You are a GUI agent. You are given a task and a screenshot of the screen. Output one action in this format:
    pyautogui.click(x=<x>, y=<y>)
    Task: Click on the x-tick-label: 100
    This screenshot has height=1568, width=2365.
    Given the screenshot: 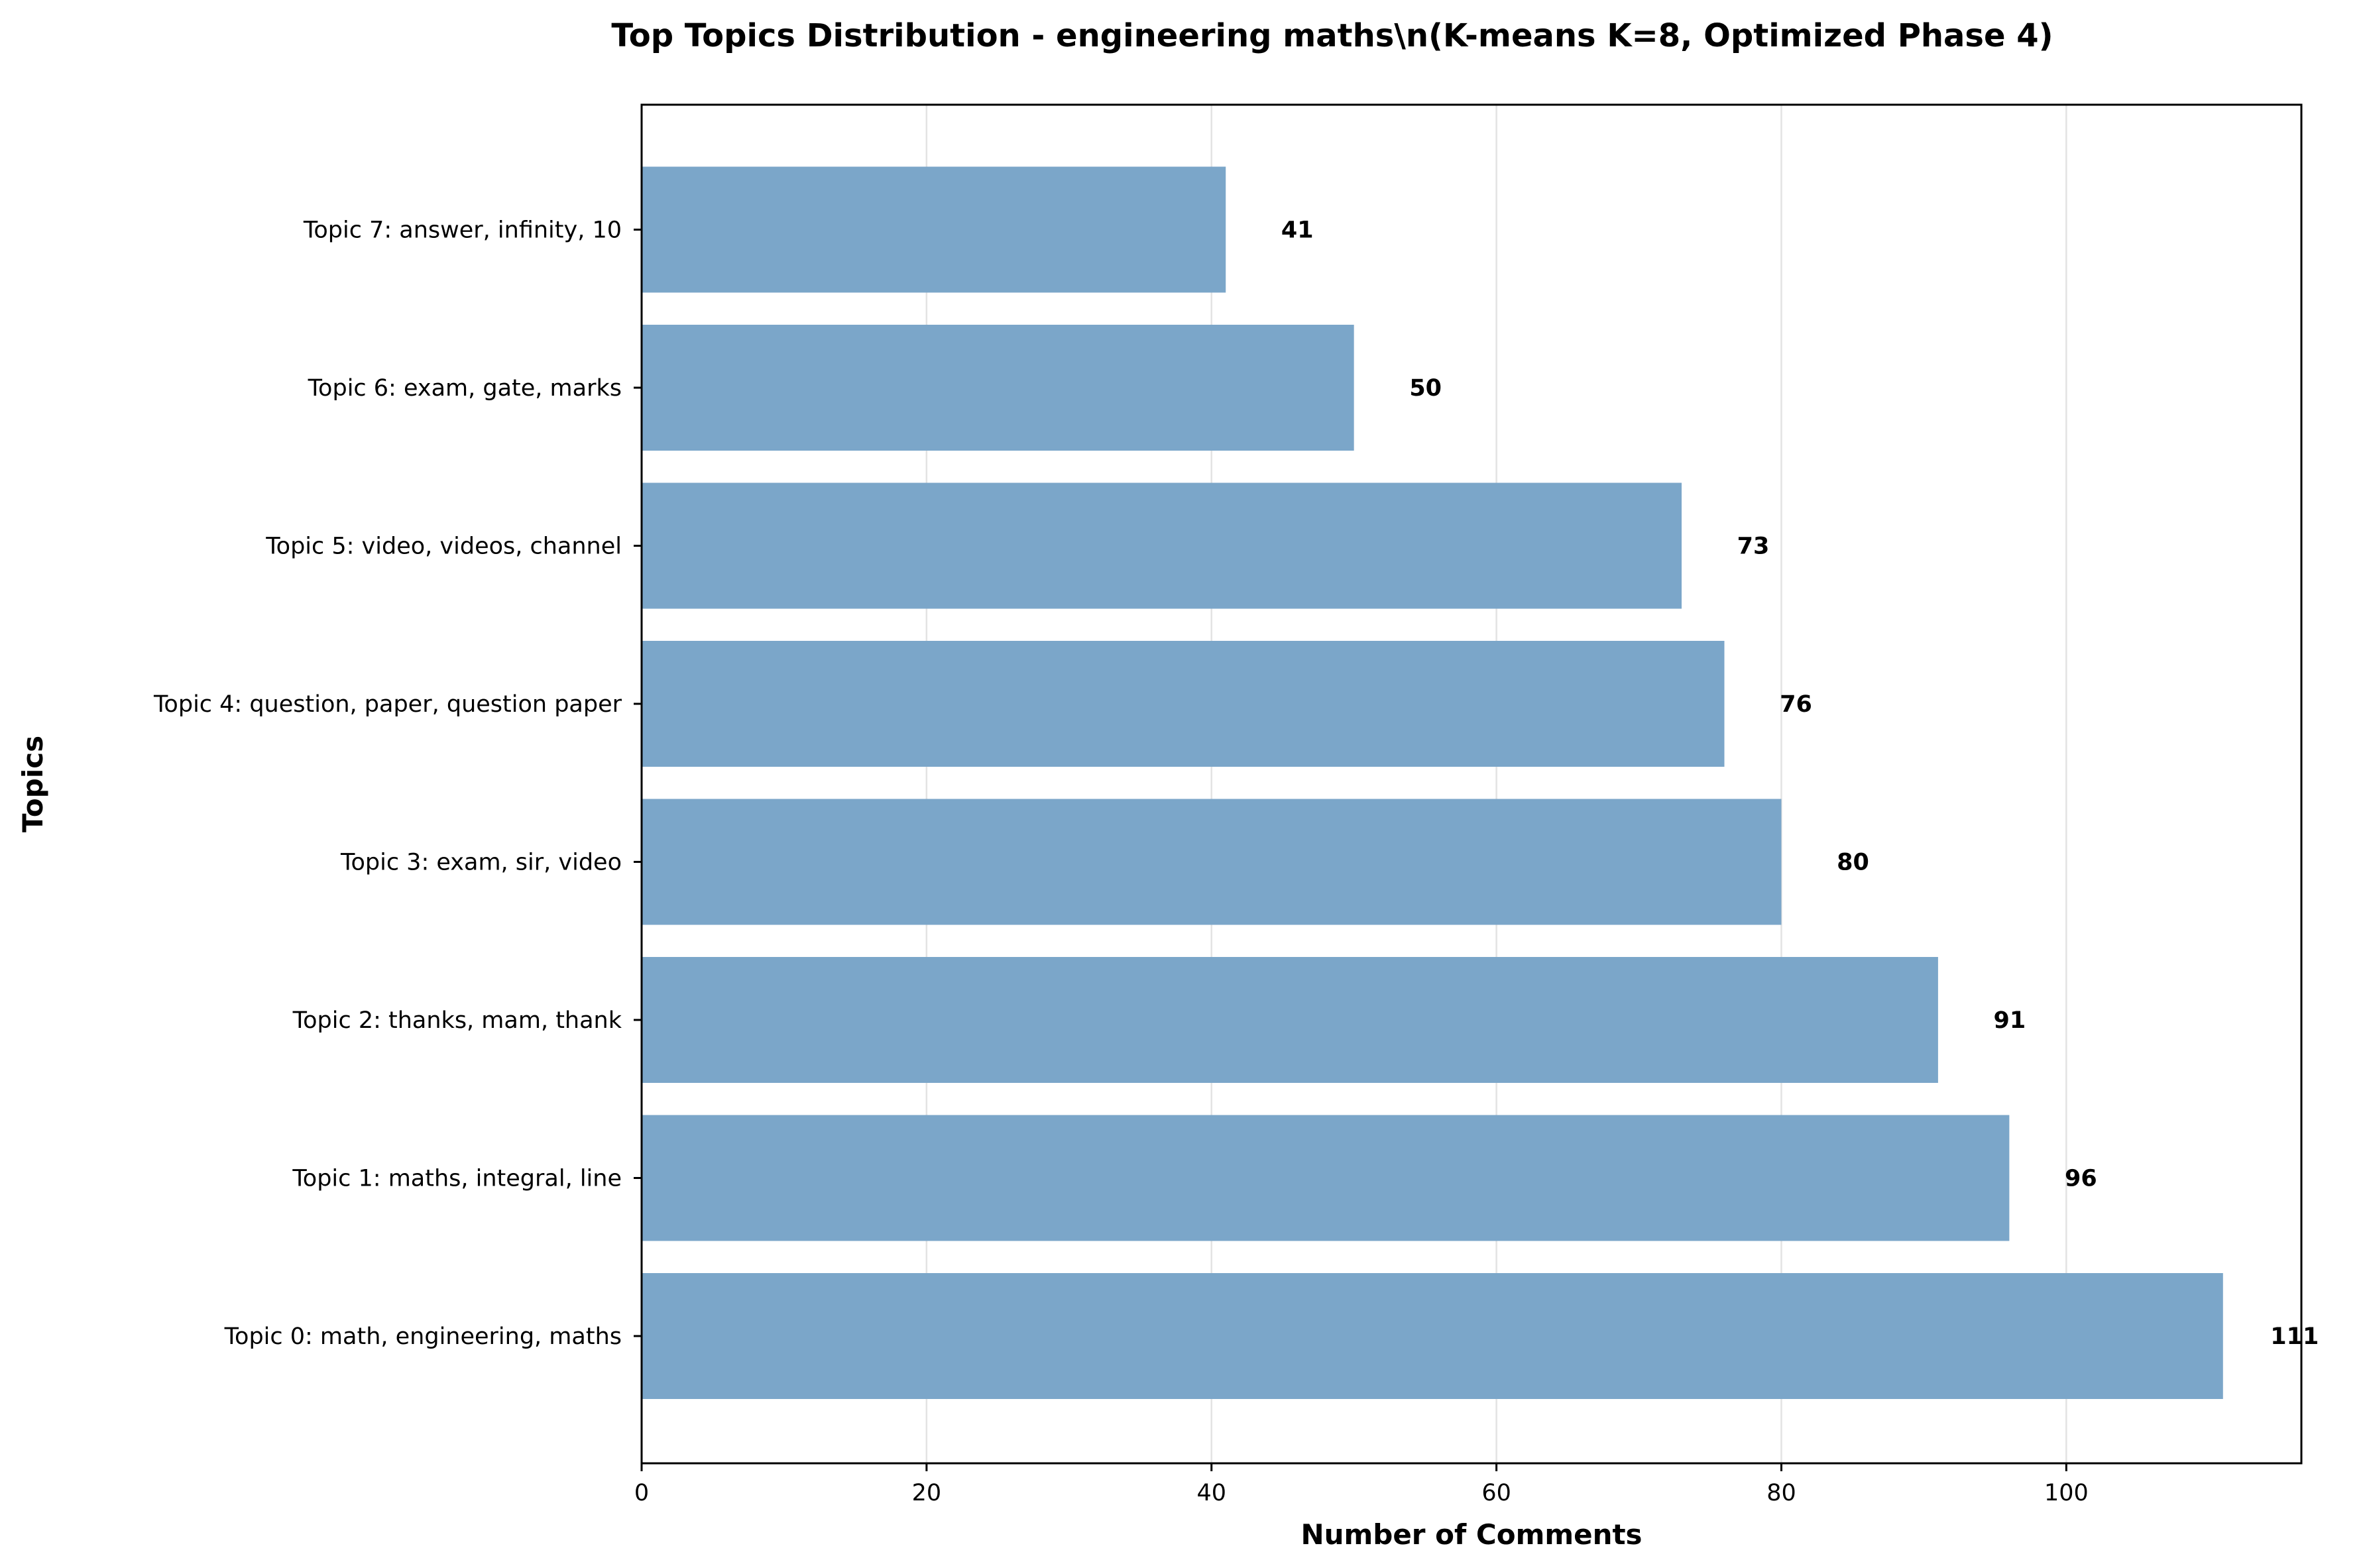 What is the action you would take?
    pyautogui.click(x=2066, y=1493)
    